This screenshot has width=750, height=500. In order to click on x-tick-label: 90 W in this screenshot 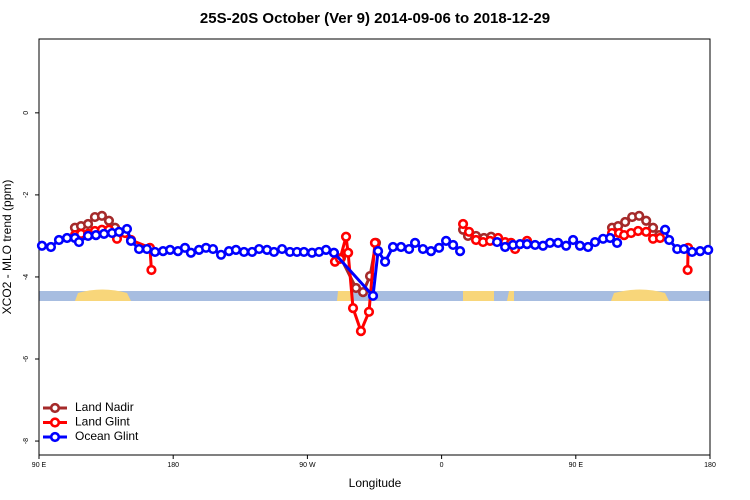, I will do `click(307, 465)`.